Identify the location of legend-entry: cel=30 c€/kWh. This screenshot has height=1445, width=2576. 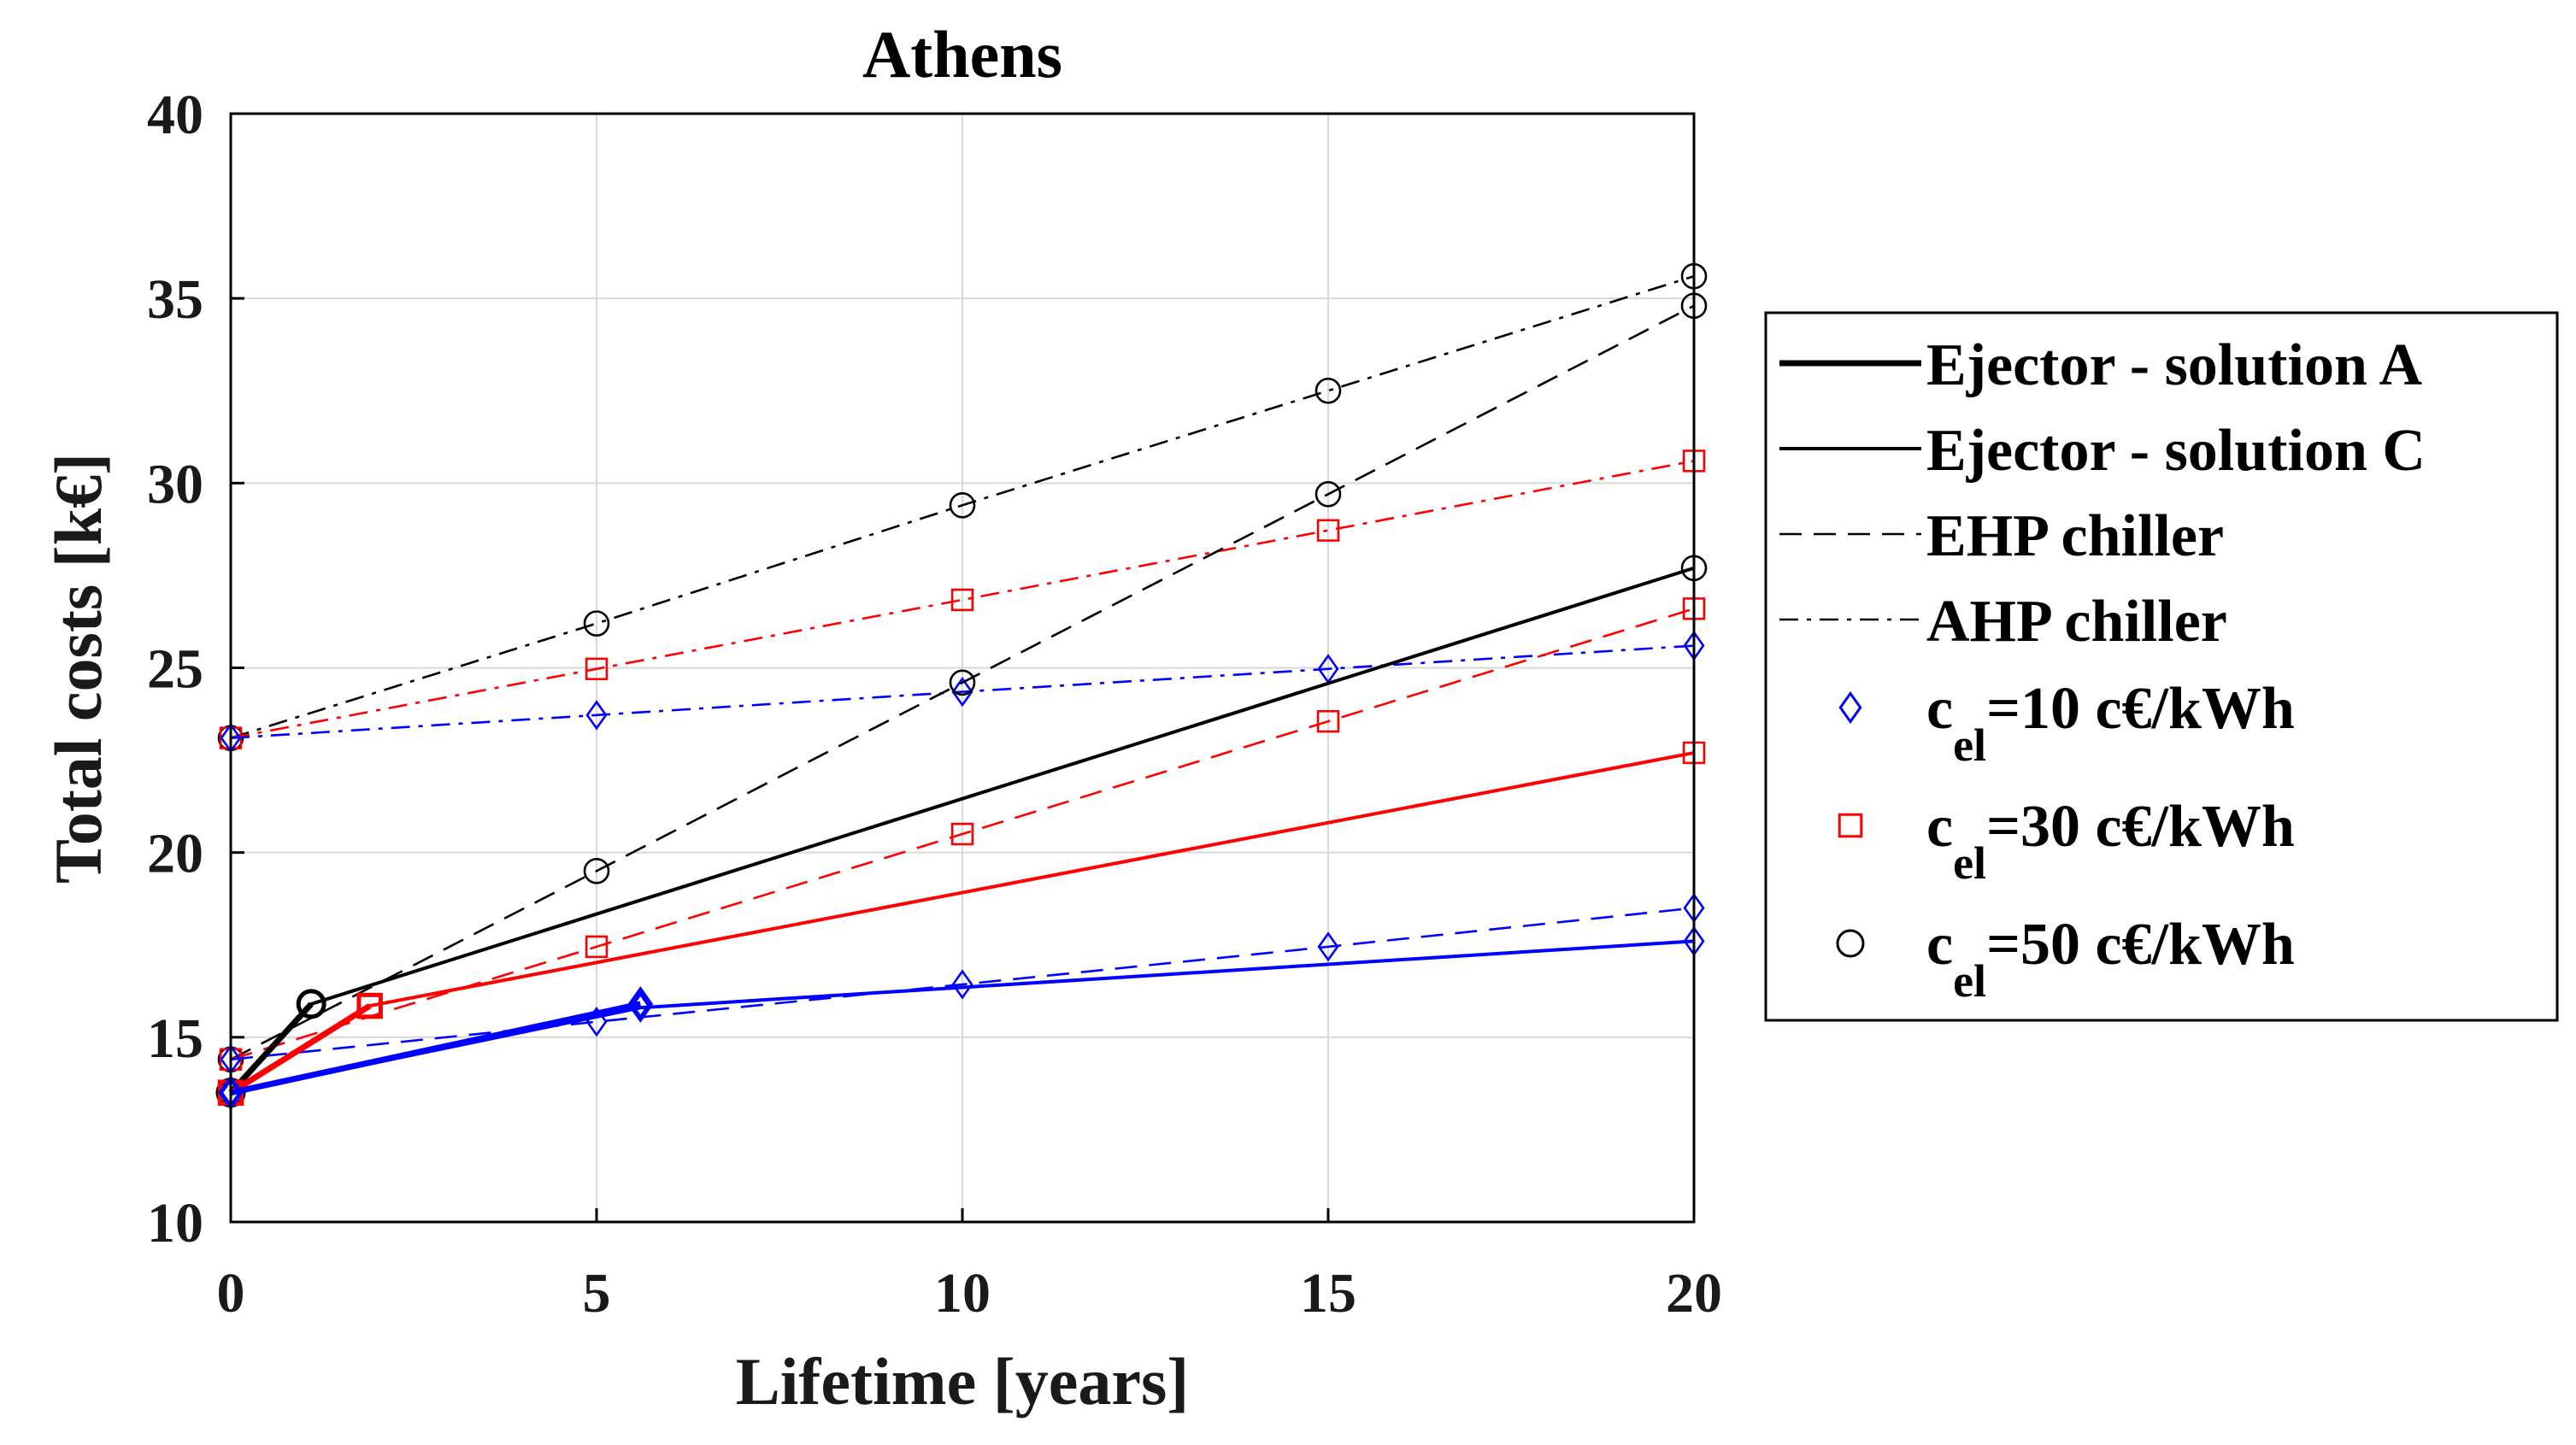
(2066, 841).